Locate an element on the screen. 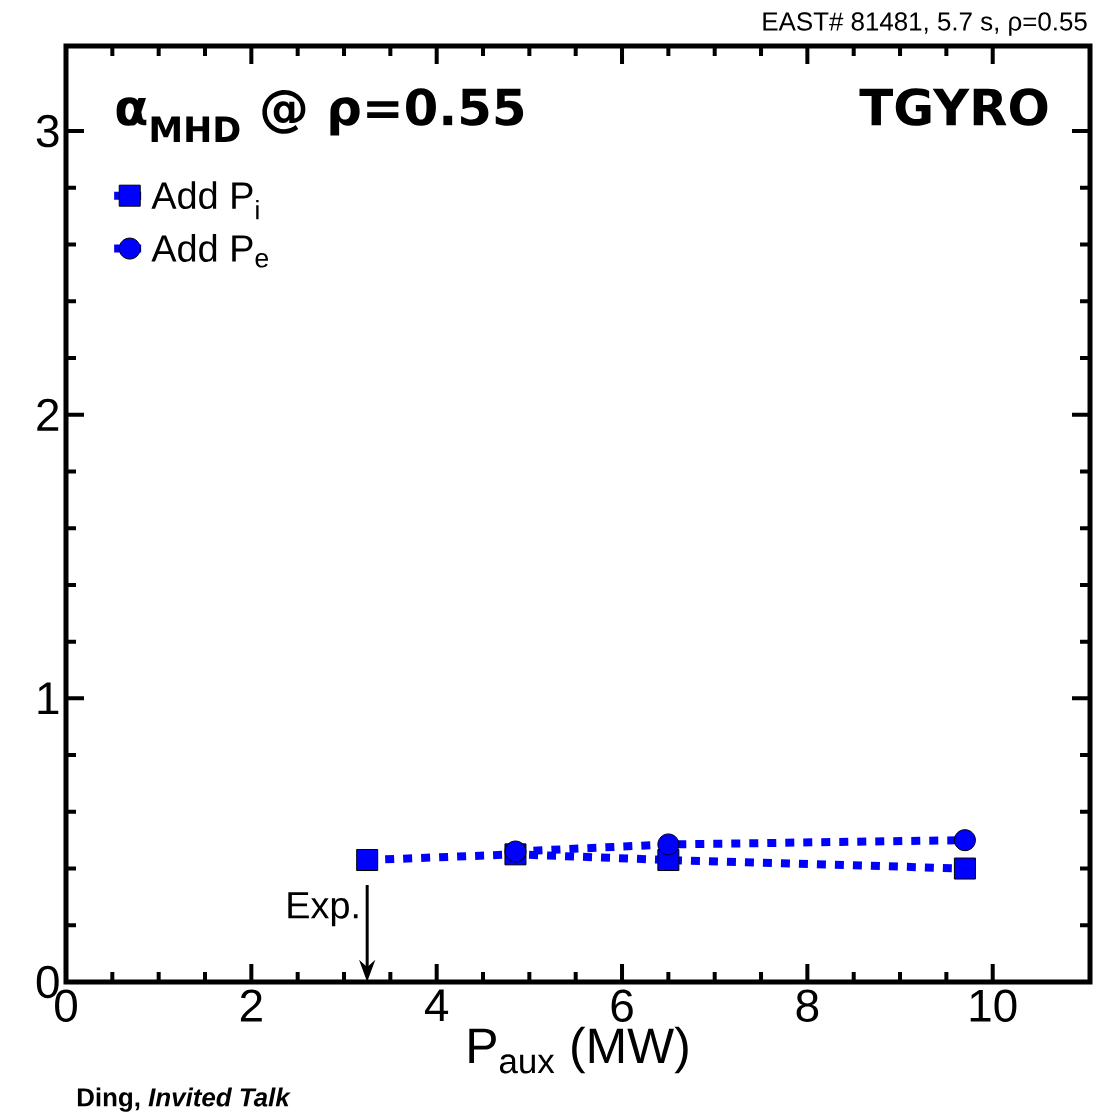 The height and width of the screenshot is (1116, 1099). legend-label: Add P$_{e}$ is located at coordinates (210, 251).